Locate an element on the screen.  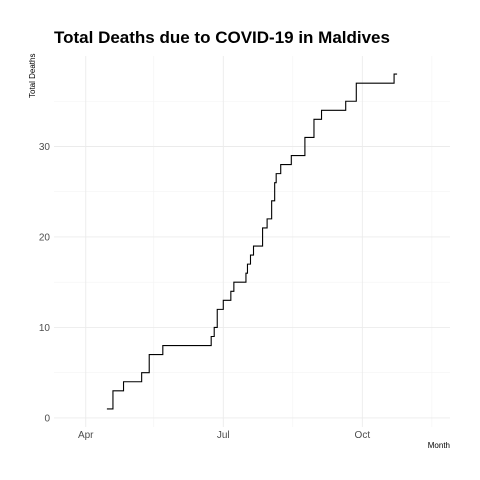
x-axis-tick-labels: Apr Jul Oct is located at coordinates (224, 435).